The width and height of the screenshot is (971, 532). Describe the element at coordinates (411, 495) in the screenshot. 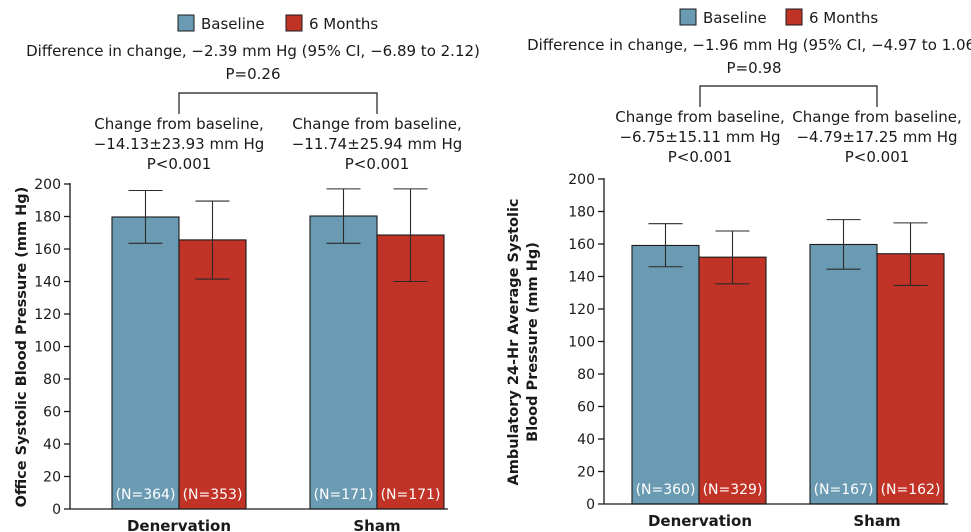

I see `n-label-sham-6-months: (N=171)` at that location.